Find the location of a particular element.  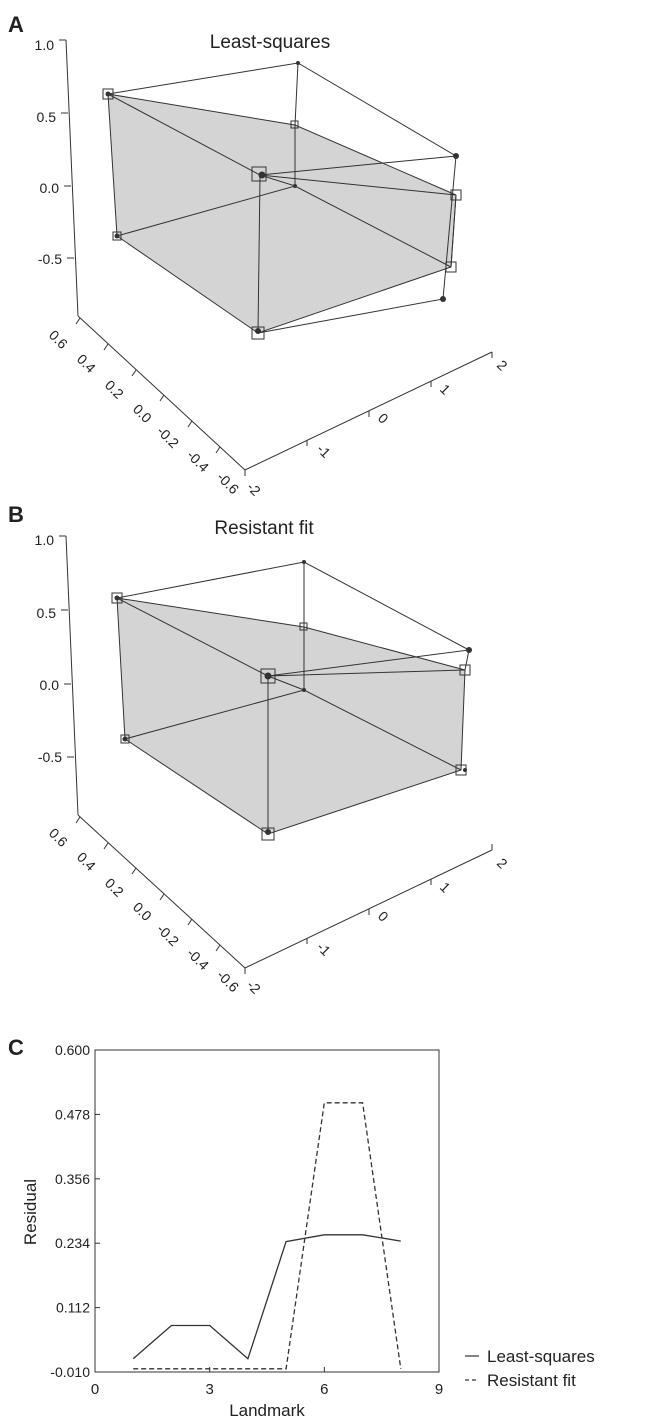

panel-b-depth-tick: -0.2 is located at coordinates (168, 935).